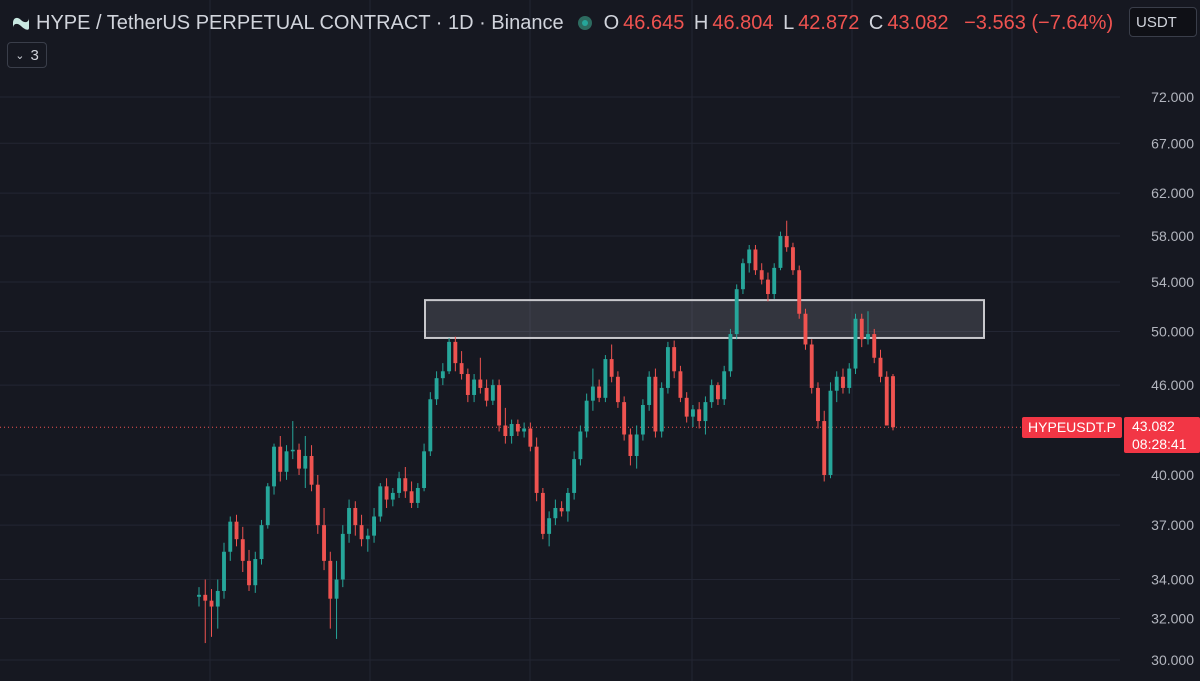 This screenshot has height=681, width=1200. Describe the element at coordinates (829, 22) in the screenshot. I see `low-value: 42.872` at that location.